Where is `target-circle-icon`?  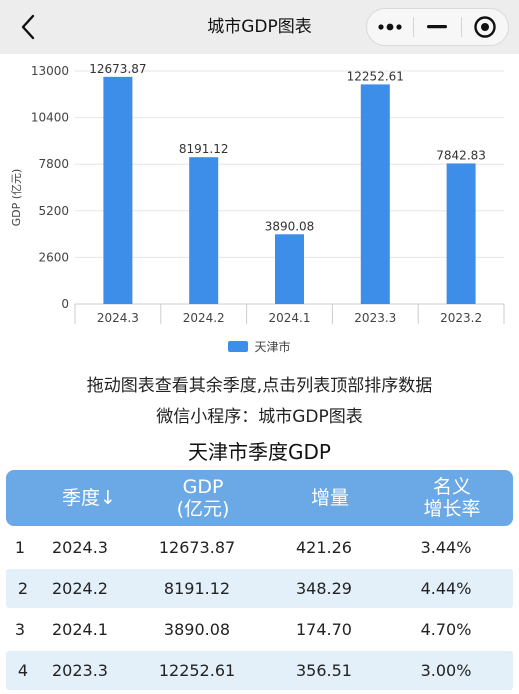 target-circle-icon is located at coordinates (485, 27).